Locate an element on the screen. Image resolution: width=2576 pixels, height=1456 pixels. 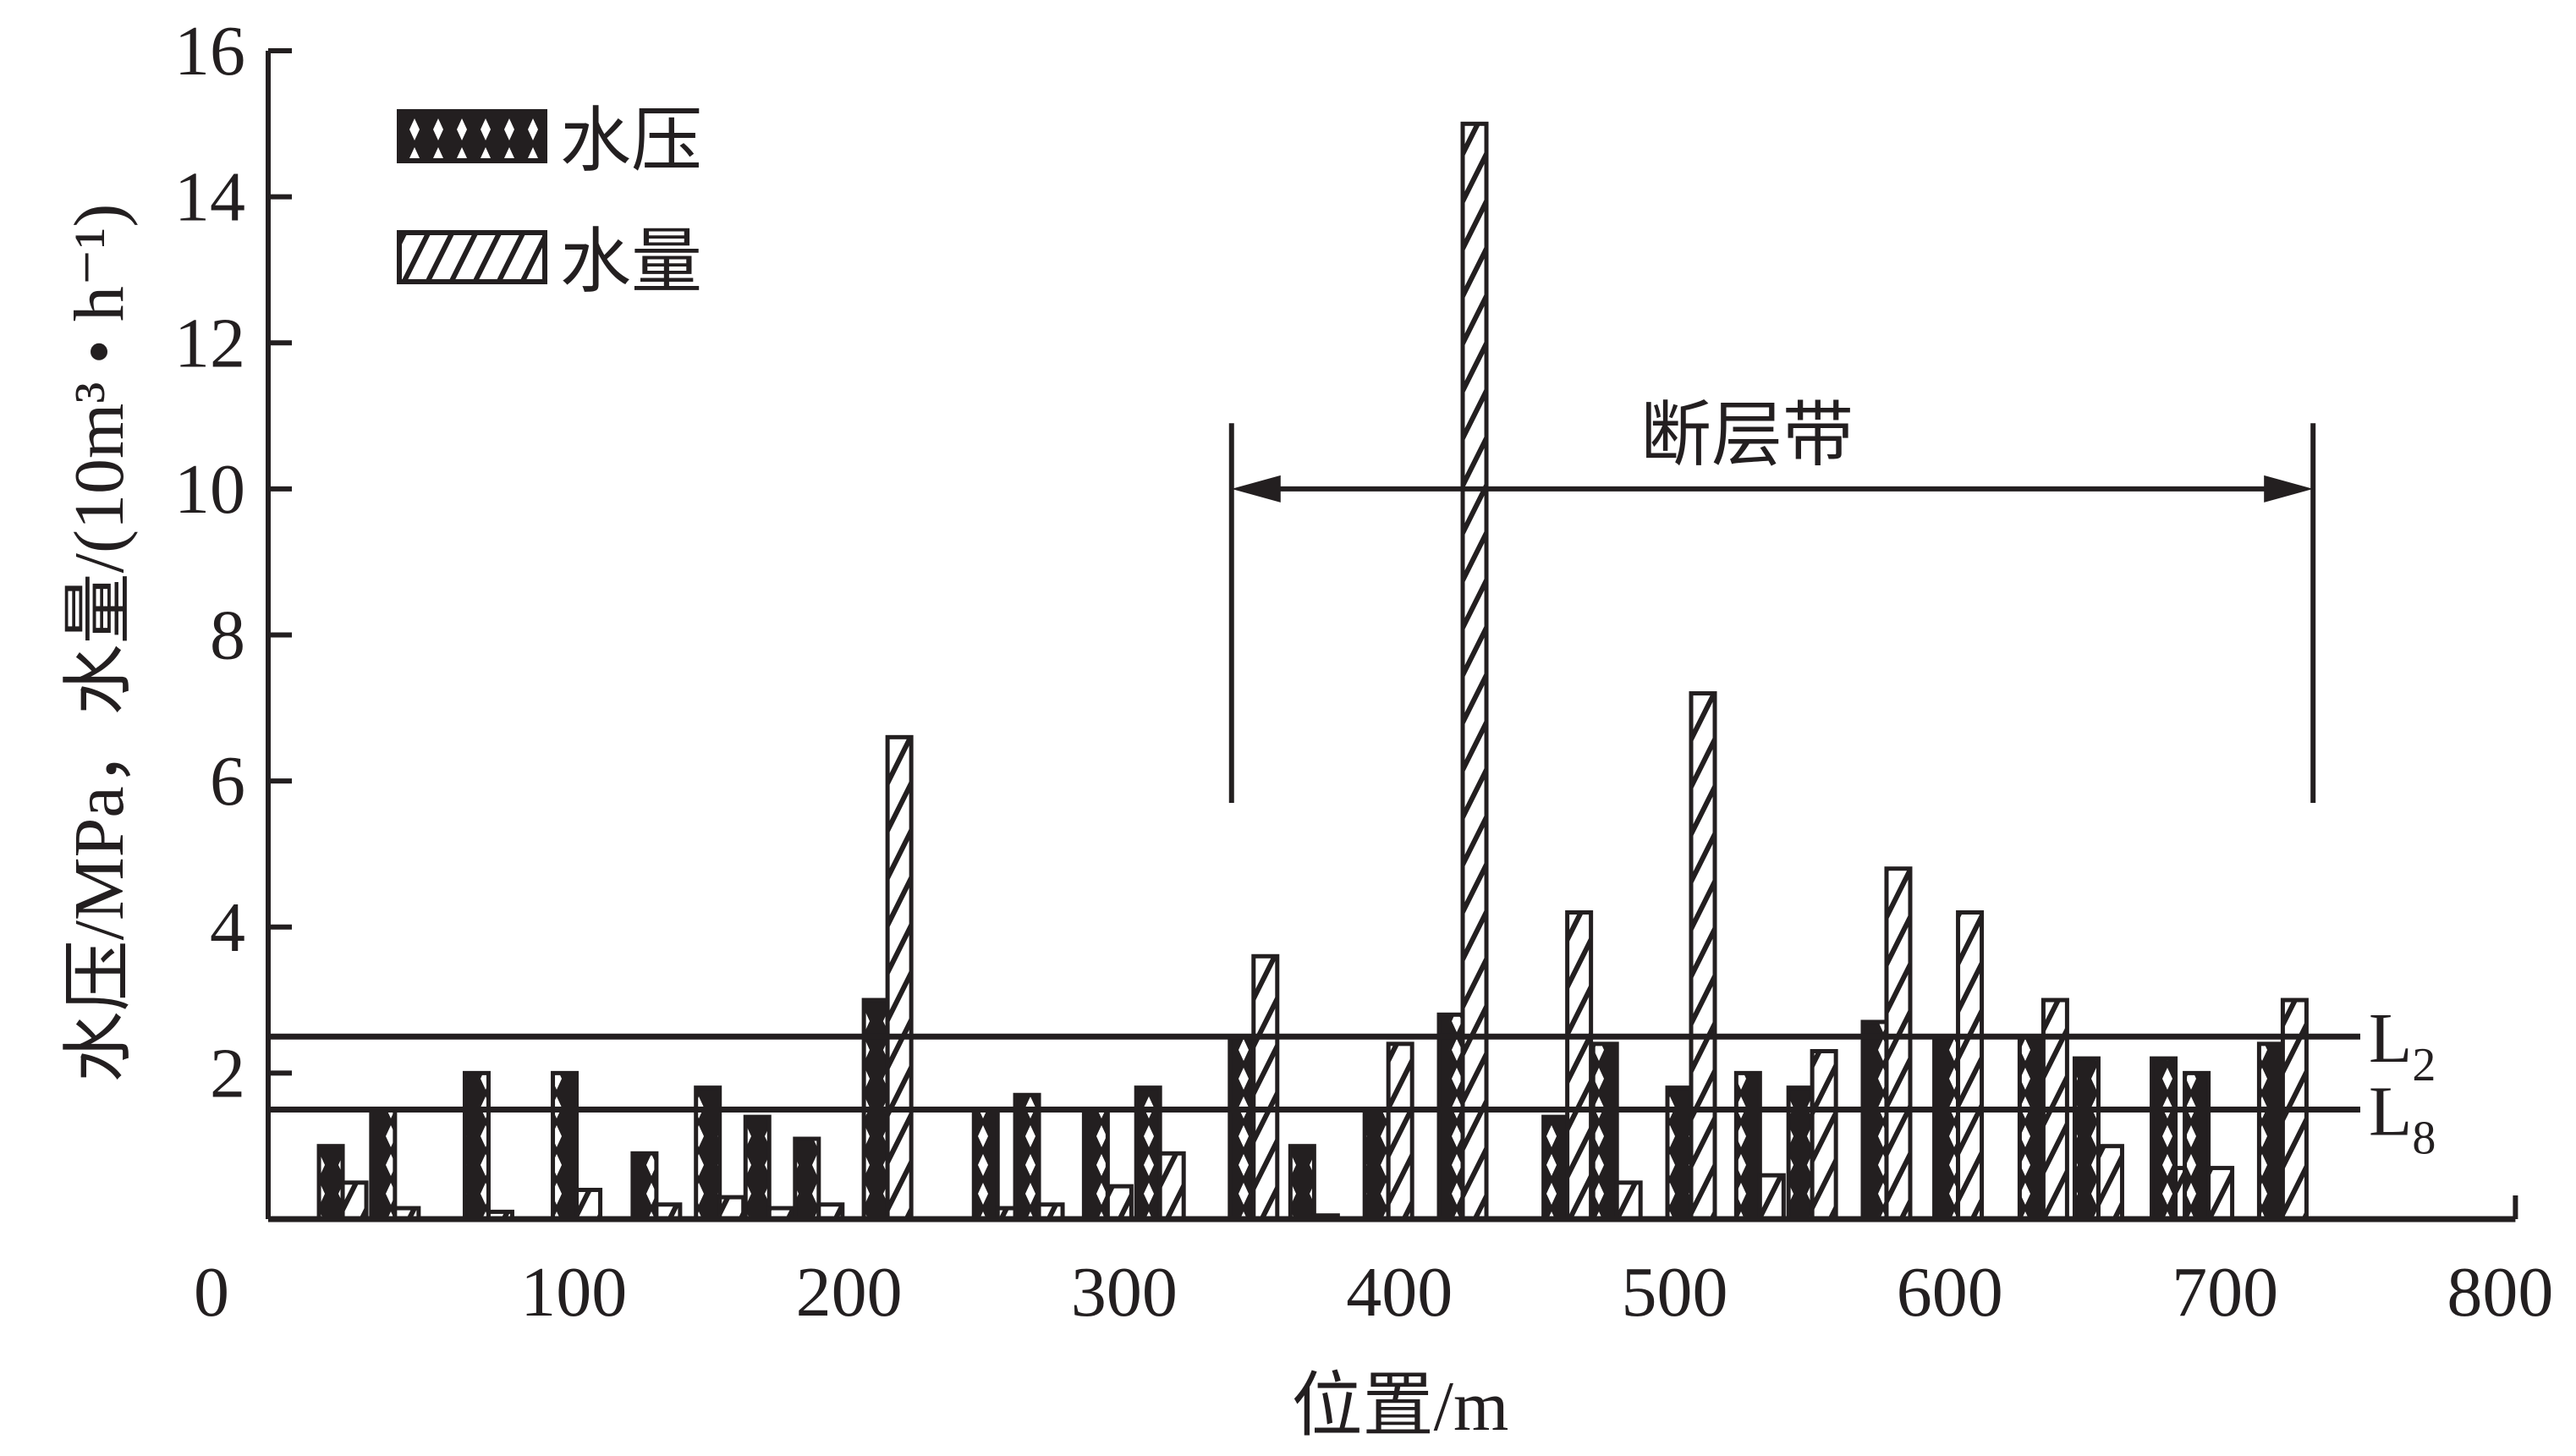
x-tick-label: 200 is located at coordinates (849, 1293).